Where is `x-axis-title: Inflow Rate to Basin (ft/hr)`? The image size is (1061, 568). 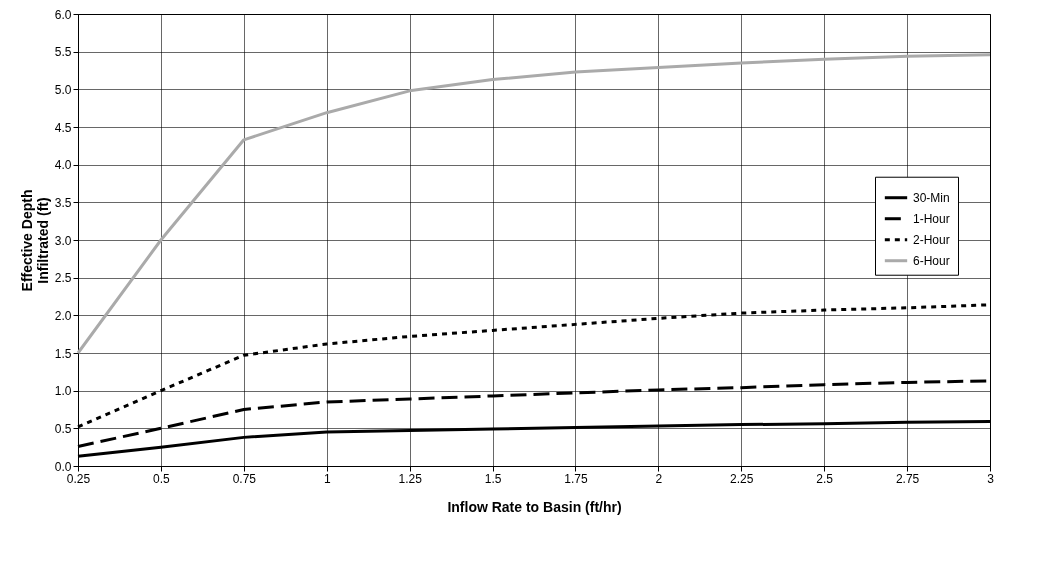
x-axis-title: Inflow Rate to Basin (ft/hr) is located at coordinates (534, 506).